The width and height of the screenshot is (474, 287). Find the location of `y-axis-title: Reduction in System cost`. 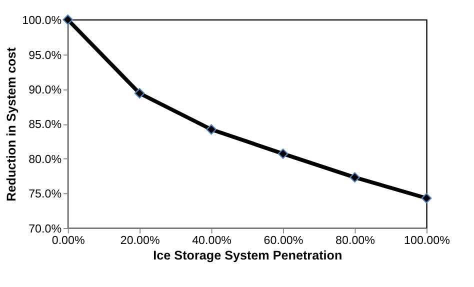

y-axis-title: Reduction in System cost is located at coordinates (11, 124).